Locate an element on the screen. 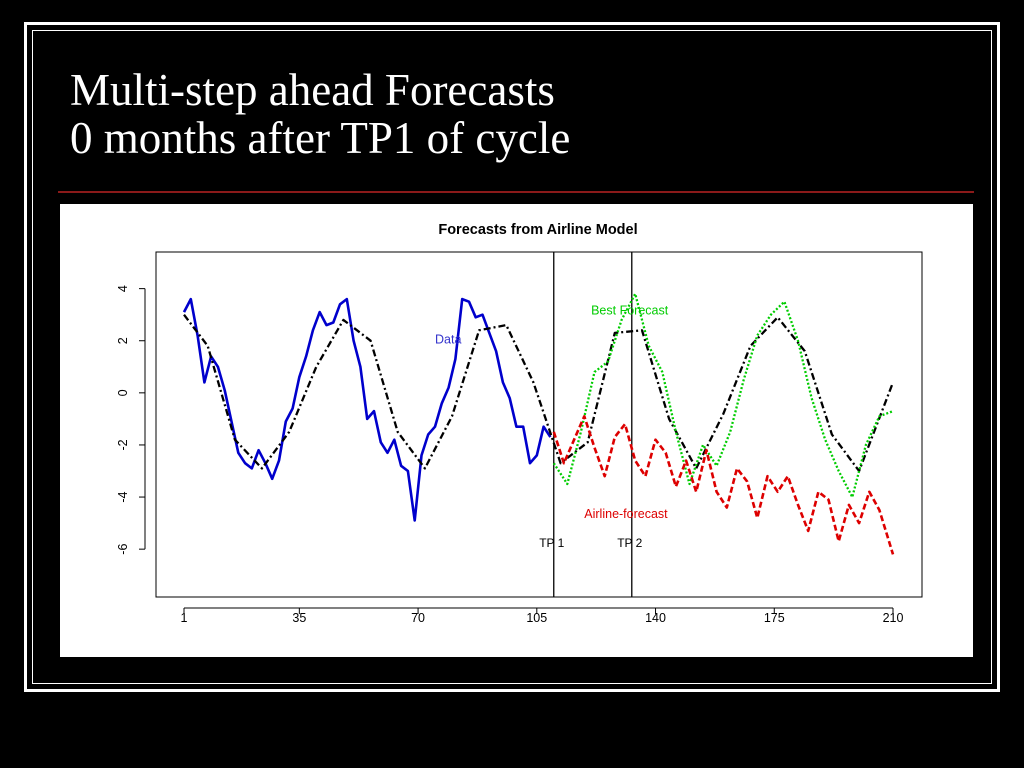 Image resolution: width=1024 pixels, height=768 pixels. slide-title-line-1: Multi-step ahead Forecasts is located at coordinates (312, 90).